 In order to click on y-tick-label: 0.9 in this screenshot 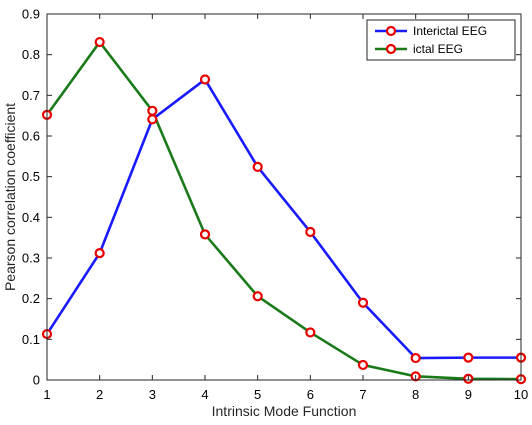, I will do `click(31, 14)`.